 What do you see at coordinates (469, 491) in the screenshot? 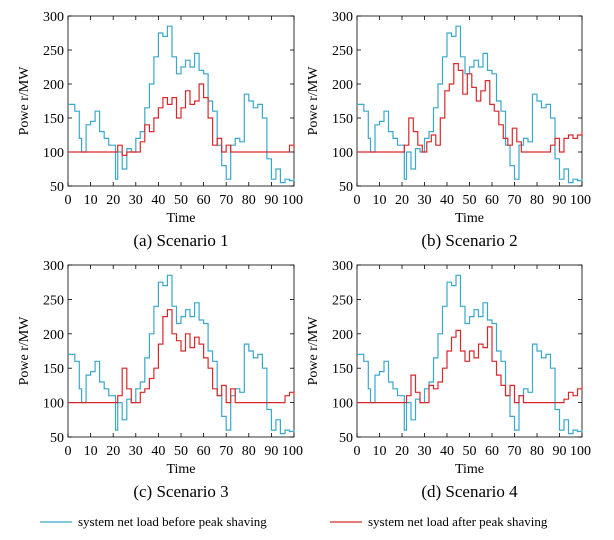
I see `panel-caption: (d) Scenario 4` at bounding box center [469, 491].